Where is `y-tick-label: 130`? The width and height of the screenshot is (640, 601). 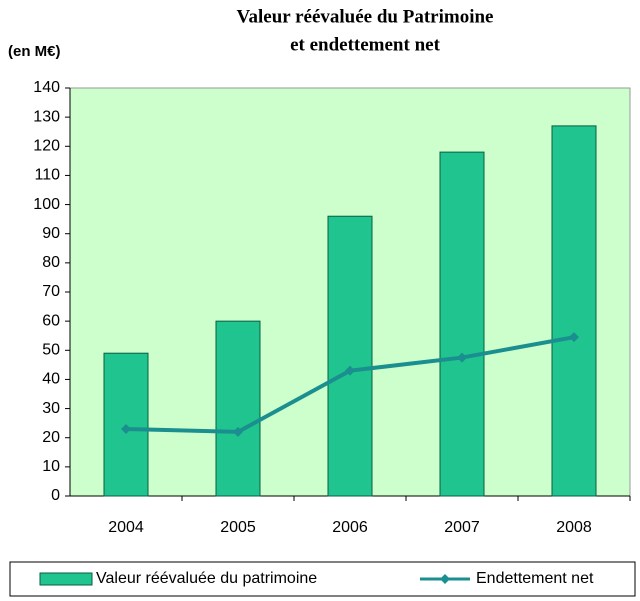
y-tick-label: 130 is located at coordinates (46, 116).